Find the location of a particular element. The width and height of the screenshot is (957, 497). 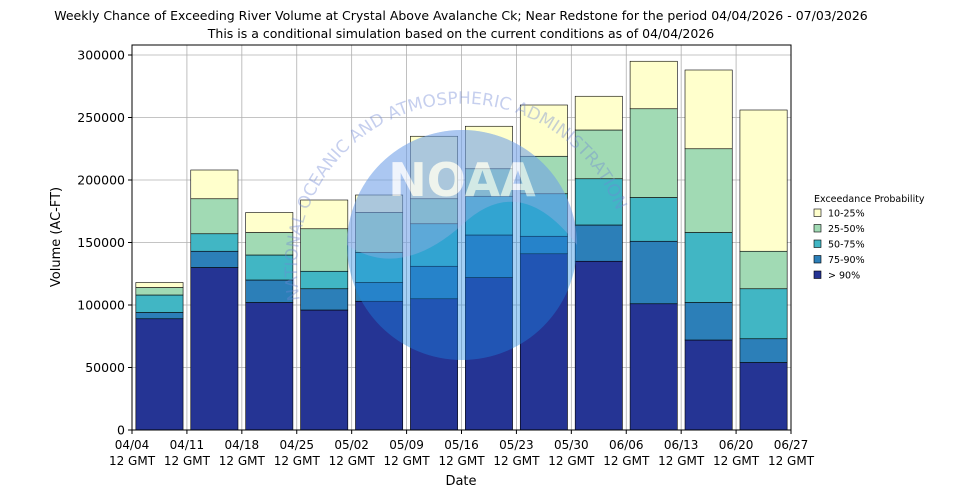

x-tick-label-date: 04/18 is located at coordinates (242, 445).